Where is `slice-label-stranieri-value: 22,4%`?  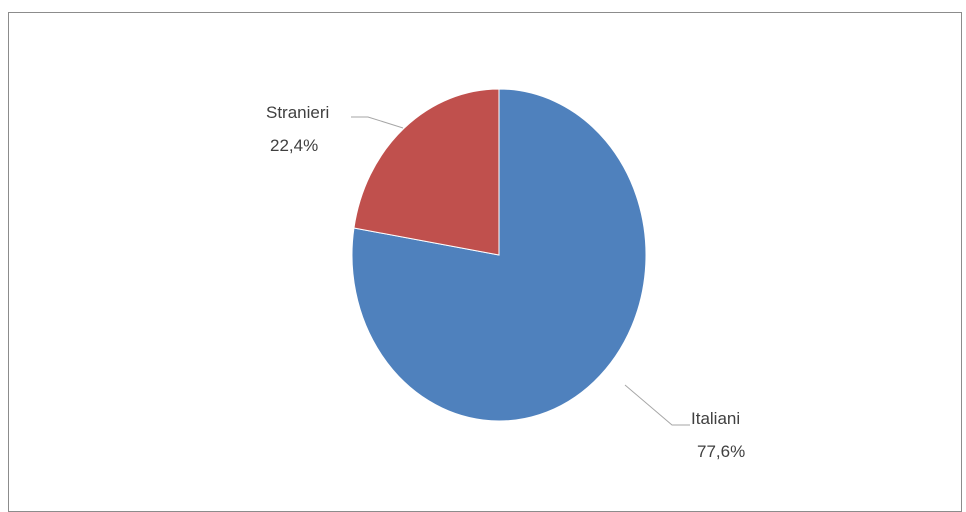 slice-label-stranieri-value: 22,4% is located at coordinates (294, 145).